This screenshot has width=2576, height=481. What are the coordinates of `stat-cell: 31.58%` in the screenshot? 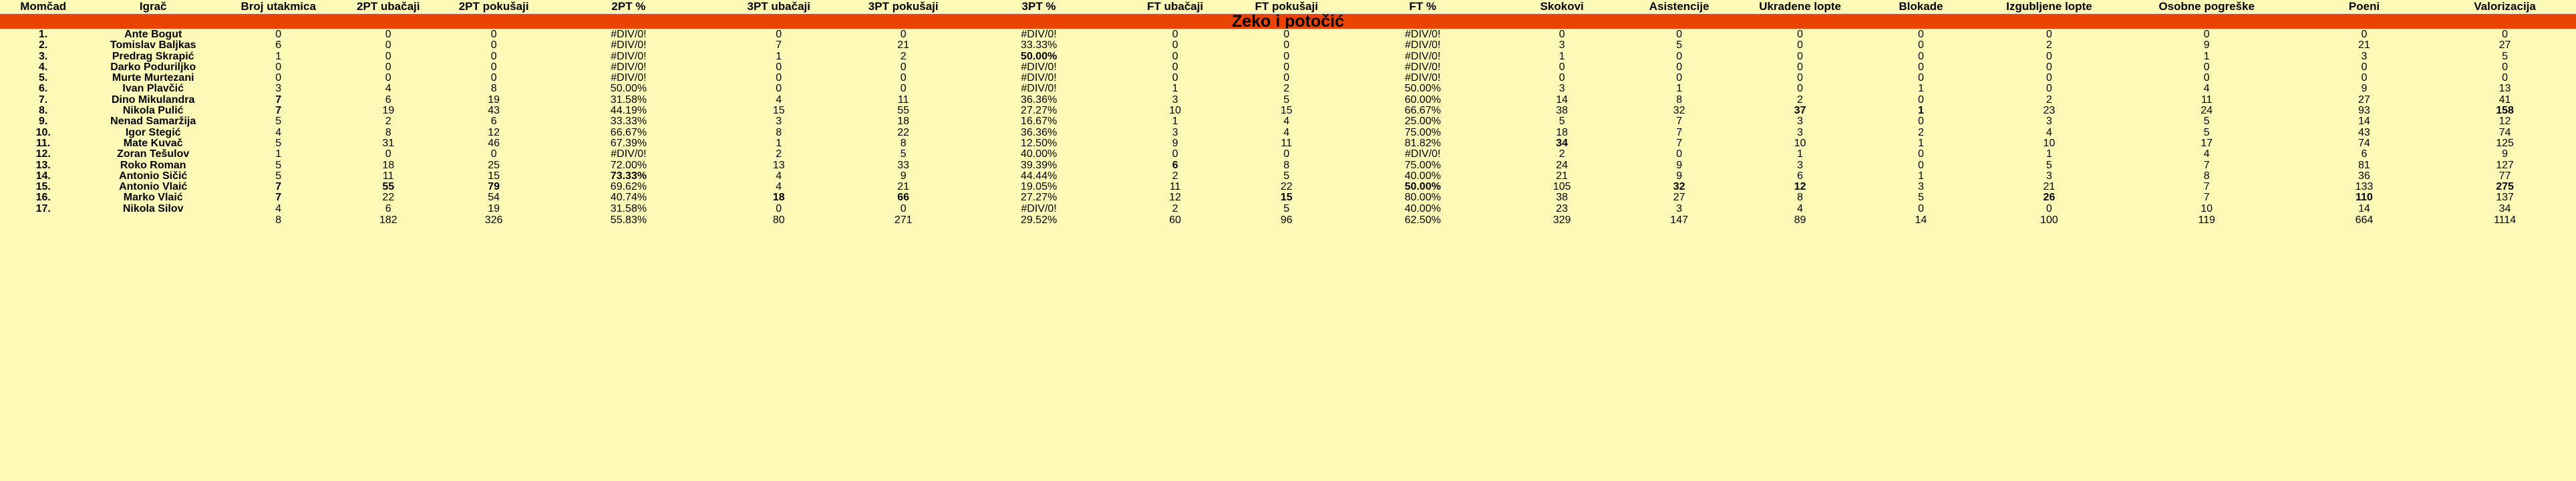 It's located at (628, 100).